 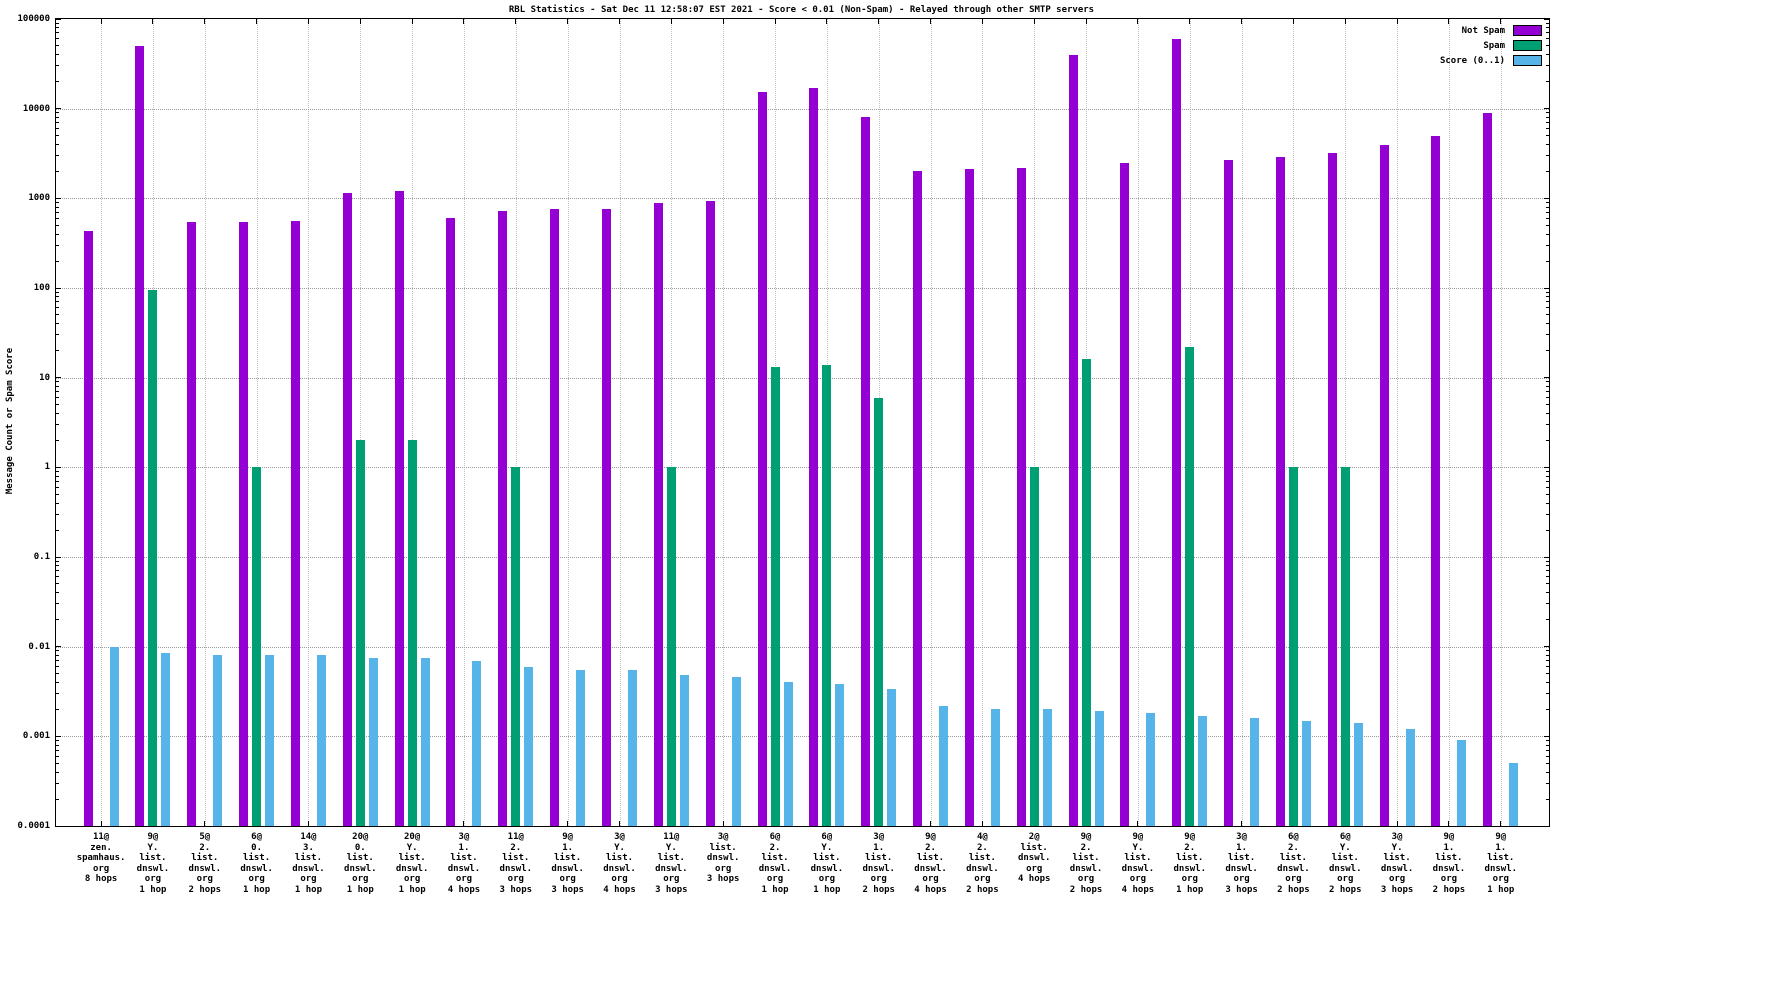 I want to click on x-tick-label: 20@ Y. list. dnswl. org 1 hop, so click(x=412, y=863).